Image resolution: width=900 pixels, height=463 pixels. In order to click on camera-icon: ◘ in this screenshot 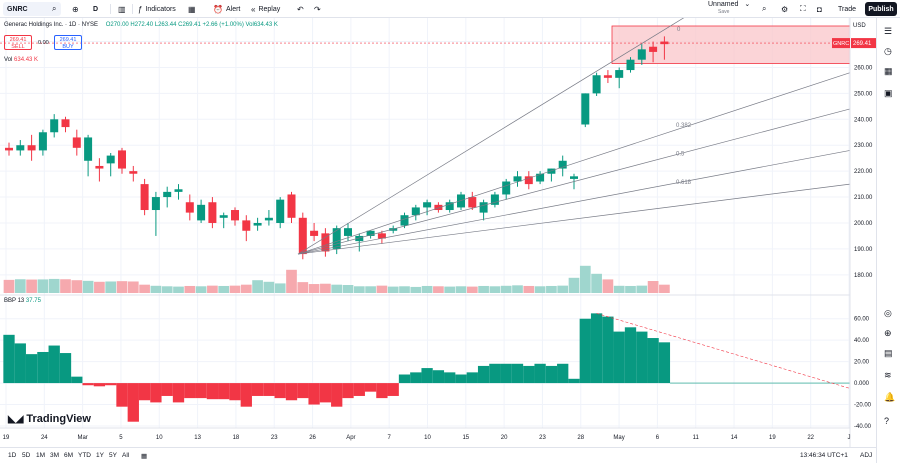, I will do `click(819, 9)`.